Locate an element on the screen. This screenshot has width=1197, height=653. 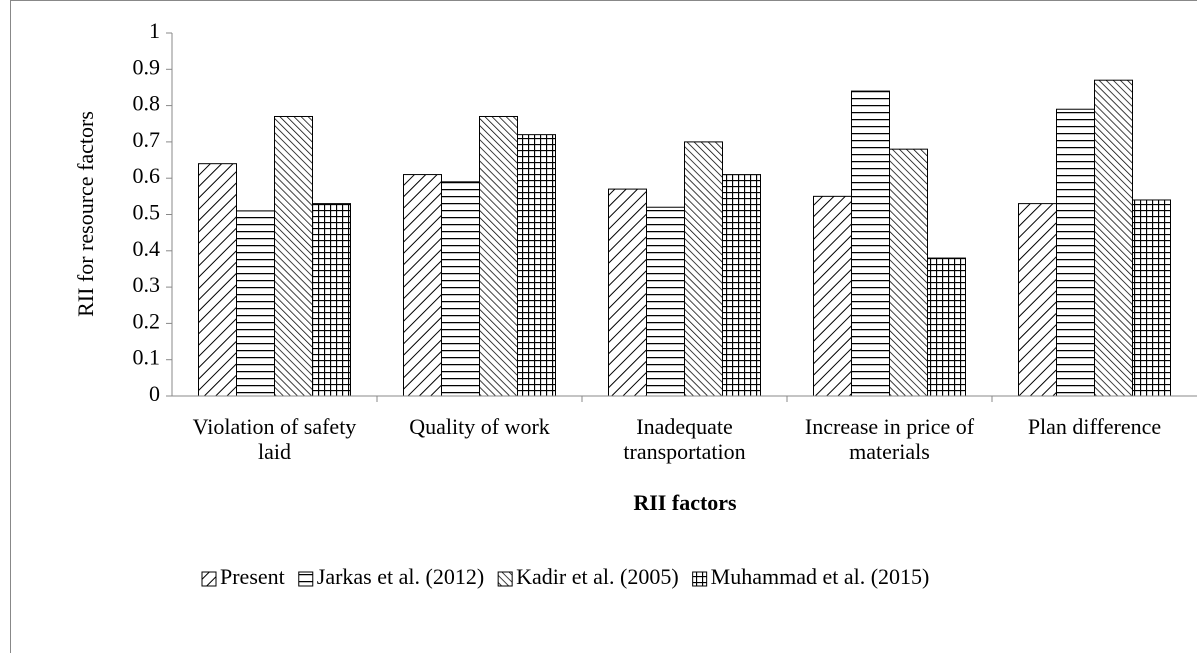
y-axis-label: RII for resource factors is located at coordinates (85, 214).